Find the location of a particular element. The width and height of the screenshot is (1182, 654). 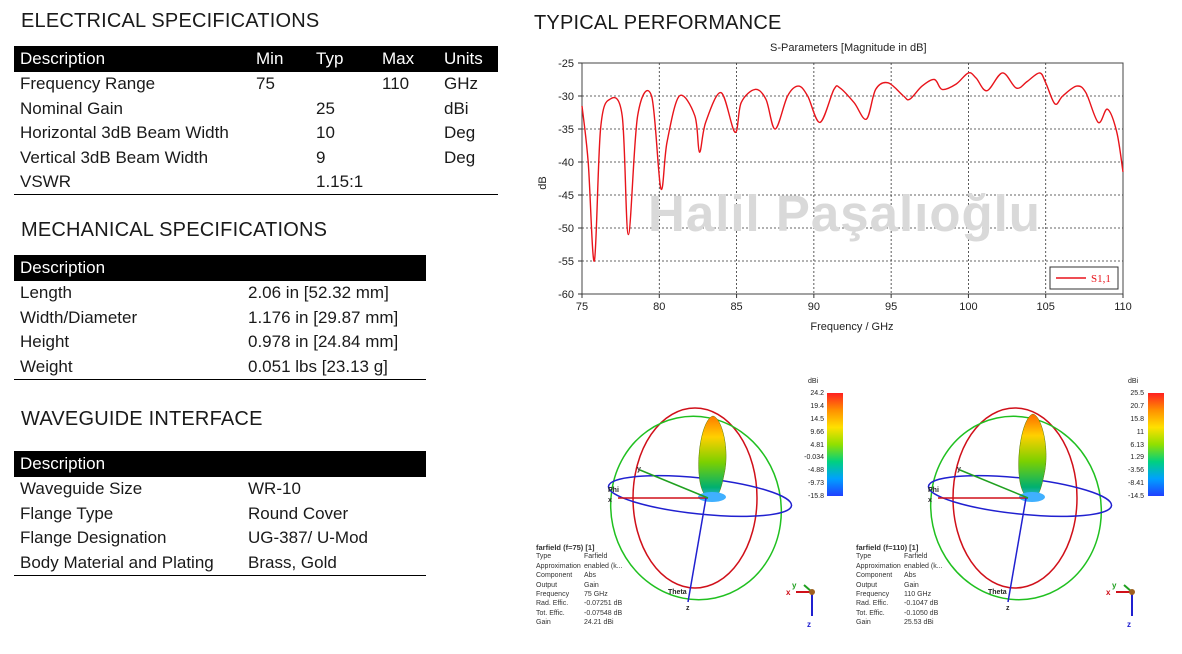

table-row: Nominal Gain 25 dBi is located at coordinates (256, 109).